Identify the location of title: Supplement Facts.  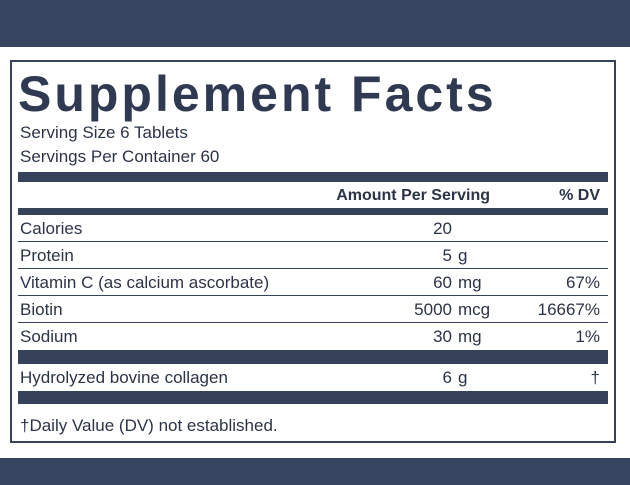
(257, 94).